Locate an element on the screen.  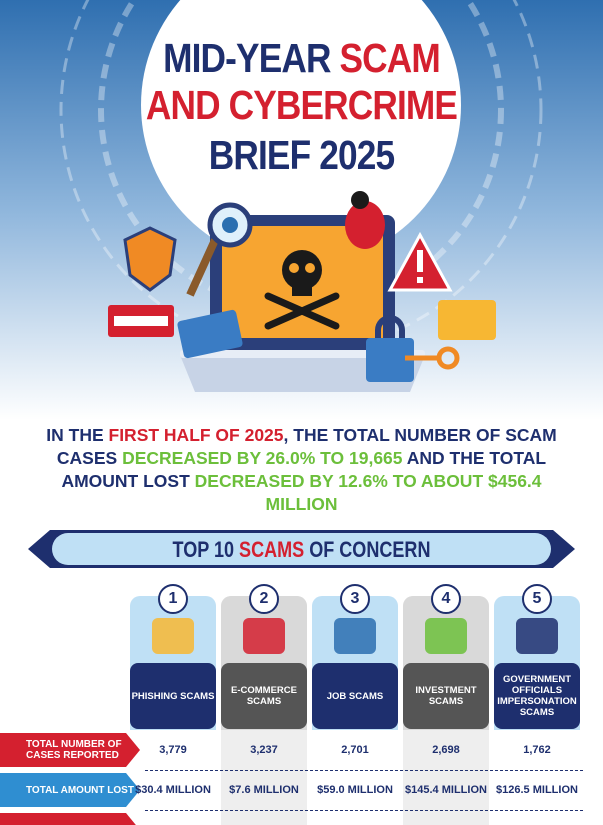
rank-badge: 1 is located at coordinates (173, 599).